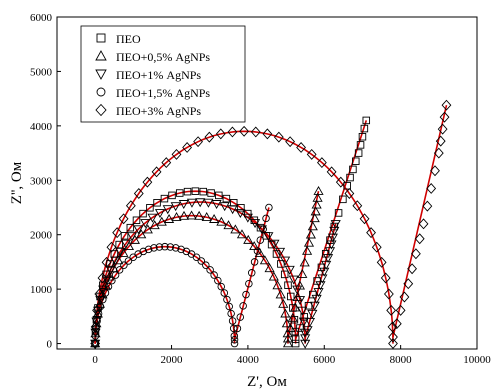 This screenshot has height=389, width=494. I want to click on y-tick-label: 5000, so click(41, 72).